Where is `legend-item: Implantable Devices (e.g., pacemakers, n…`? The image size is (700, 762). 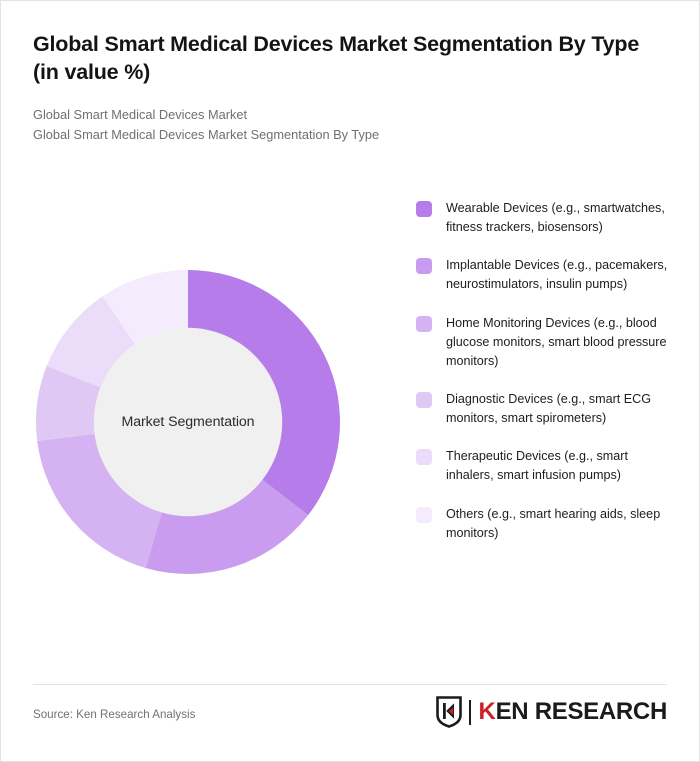 legend-item: Implantable Devices (e.g., pacemakers, n… is located at coordinates (547, 275).